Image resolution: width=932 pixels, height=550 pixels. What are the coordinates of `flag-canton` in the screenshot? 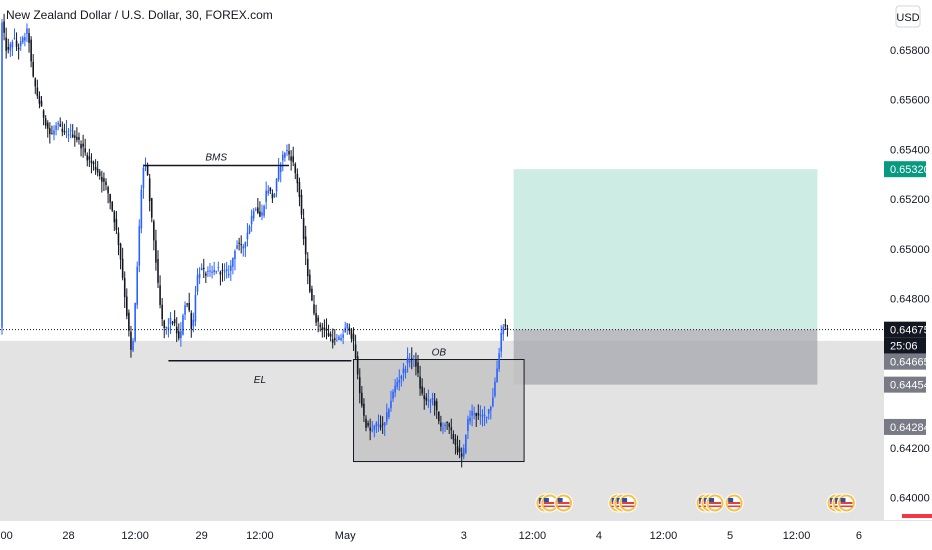 It's located at (546, 500).